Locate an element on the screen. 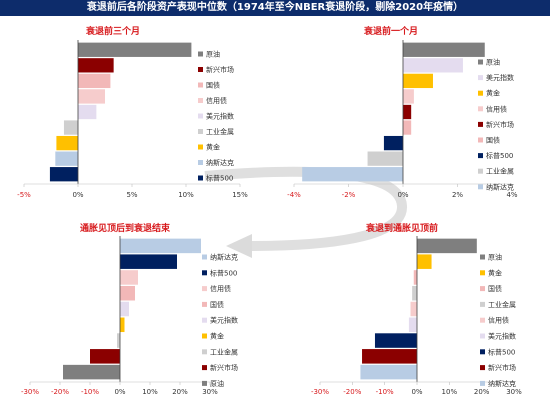  legend-swatch-d-标普500 is located at coordinates (482, 352).